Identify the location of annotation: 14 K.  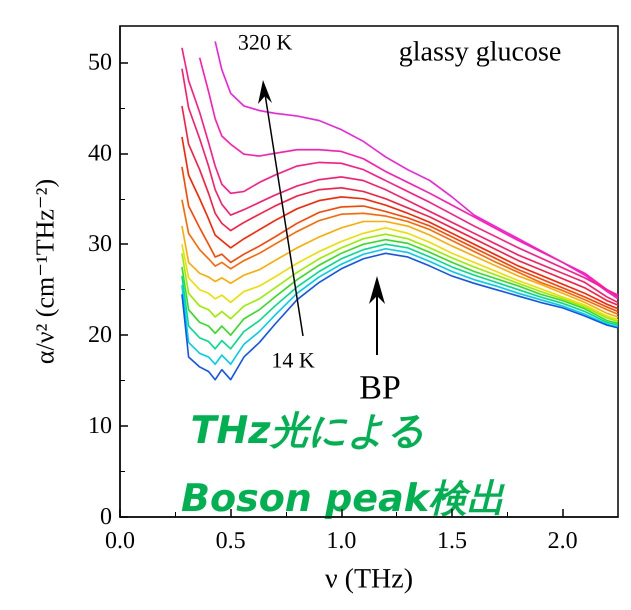
(293, 360).